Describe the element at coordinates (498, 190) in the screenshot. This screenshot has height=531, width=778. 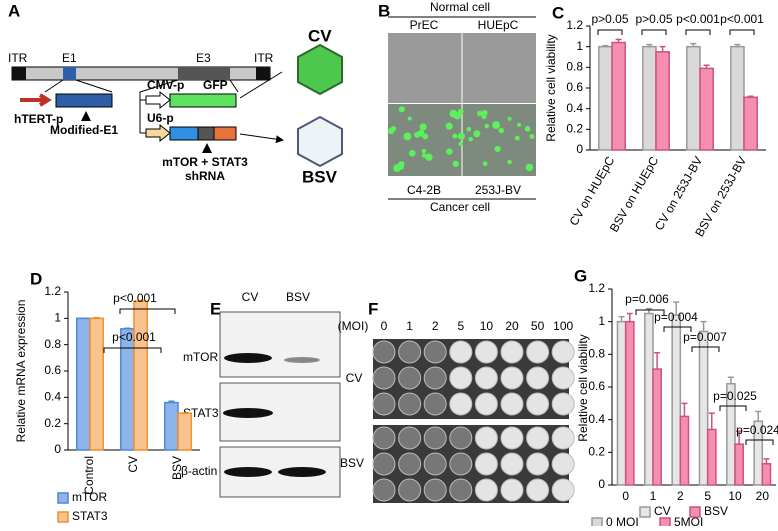
I see `label: 253J-BV` at that location.